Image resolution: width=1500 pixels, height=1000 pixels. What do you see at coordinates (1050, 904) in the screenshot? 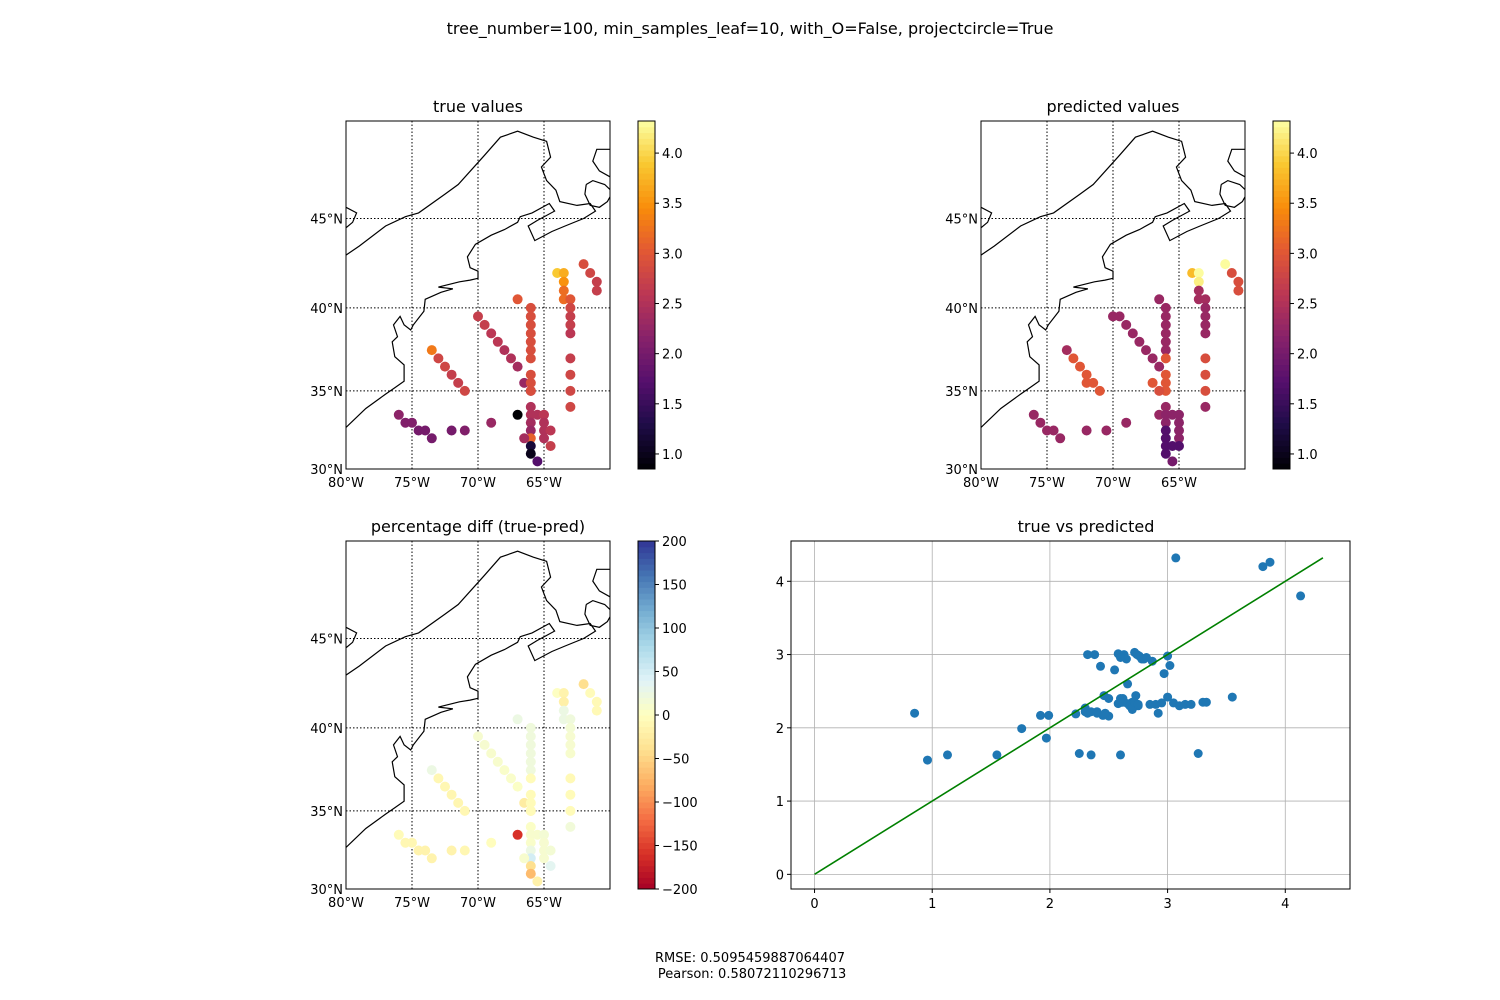
I see `x-tick-label: 2` at bounding box center [1050, 904].